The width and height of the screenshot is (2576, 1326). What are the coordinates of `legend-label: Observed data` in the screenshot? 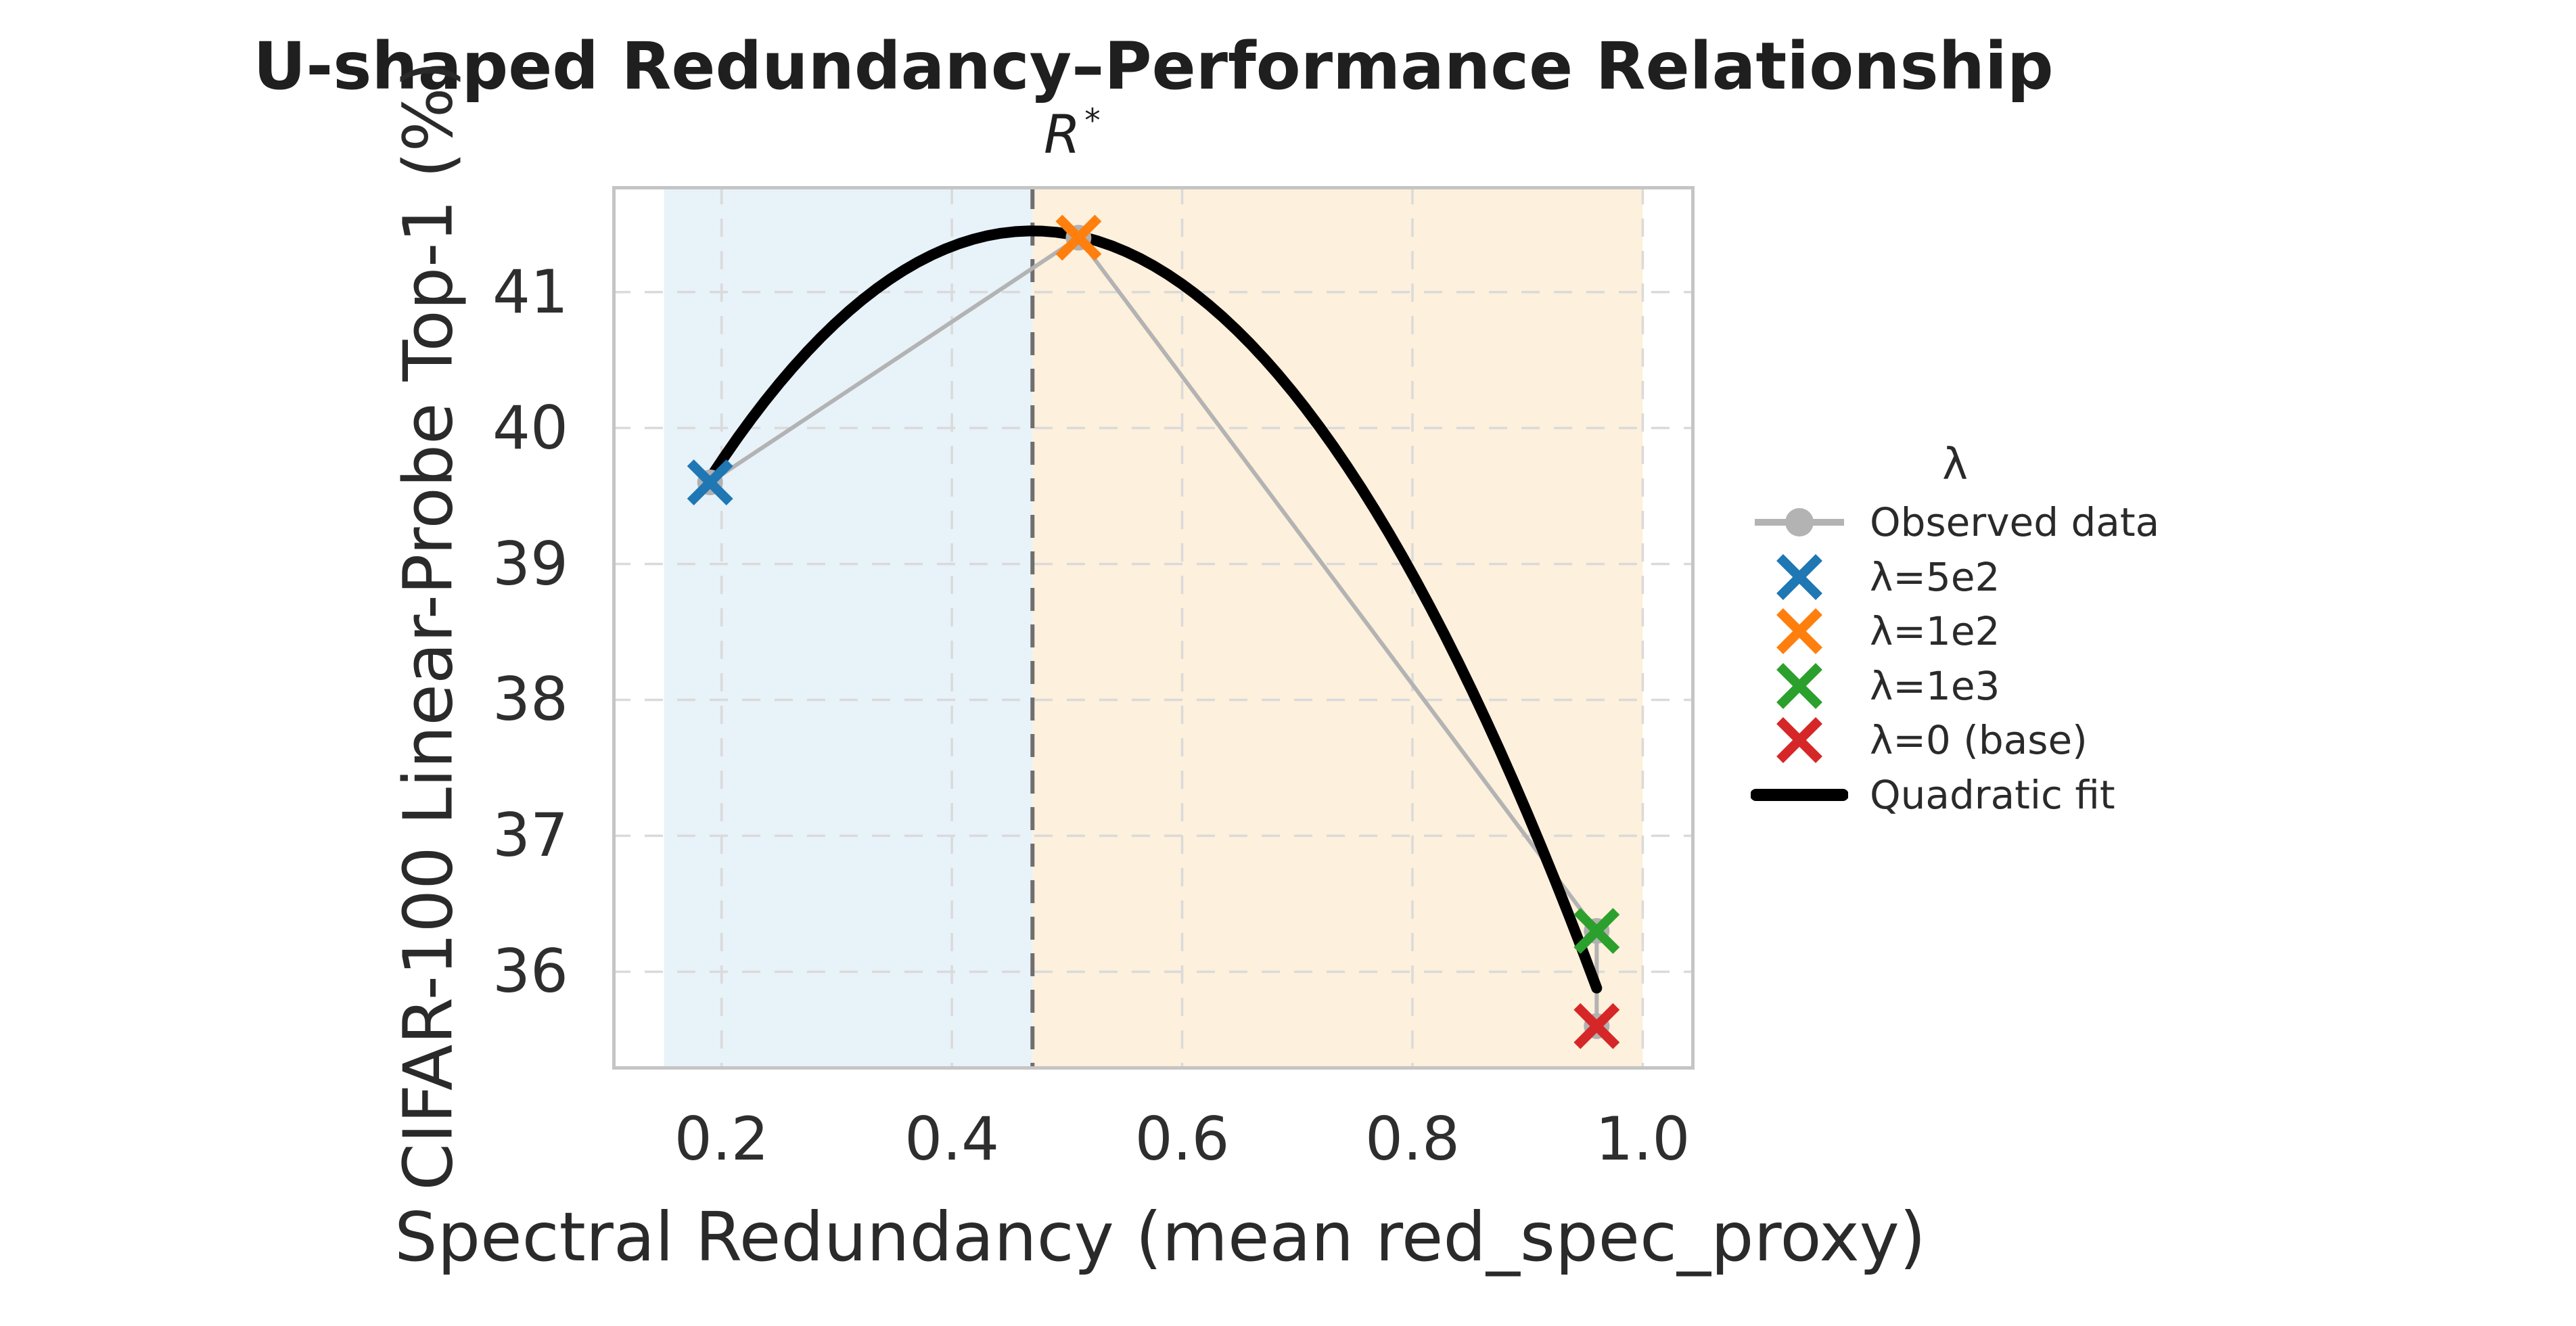 It's located at (2015, 522).